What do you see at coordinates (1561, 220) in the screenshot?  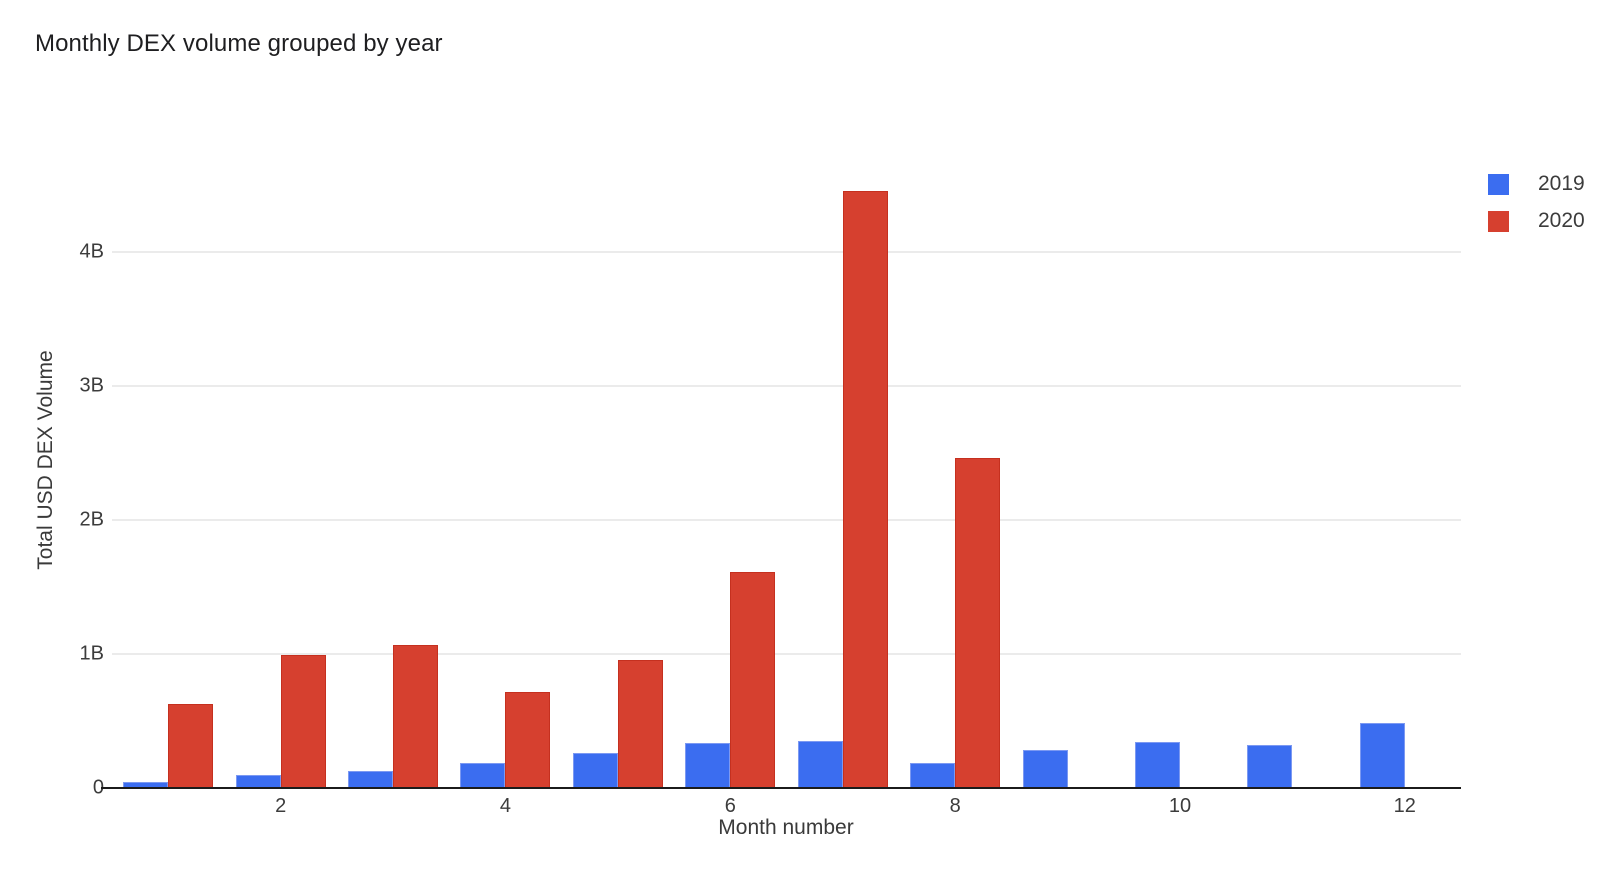 I see `legend-label: 2020` at bounding box center [1561, 220].